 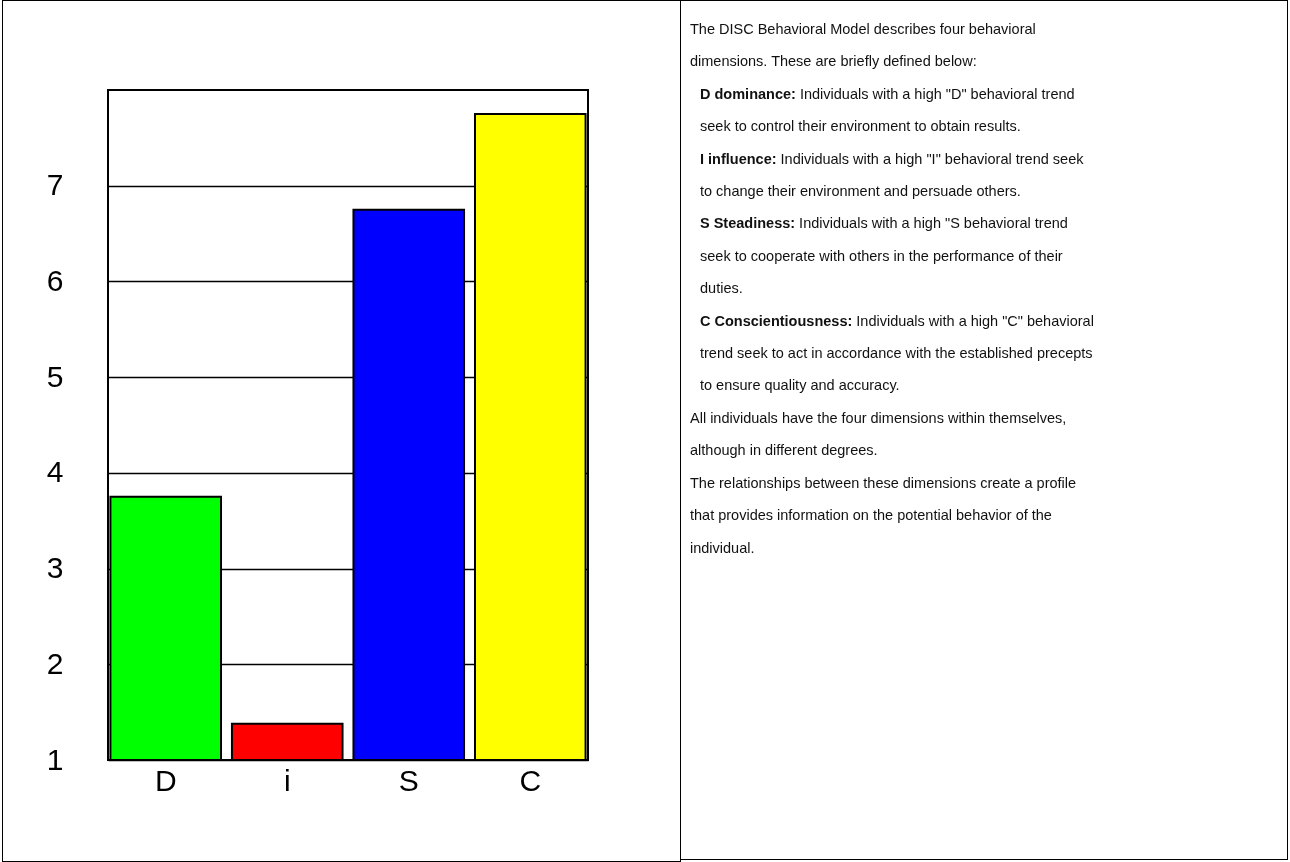 I want to click on y-tick-label: 6, so click(x=55, y=280).